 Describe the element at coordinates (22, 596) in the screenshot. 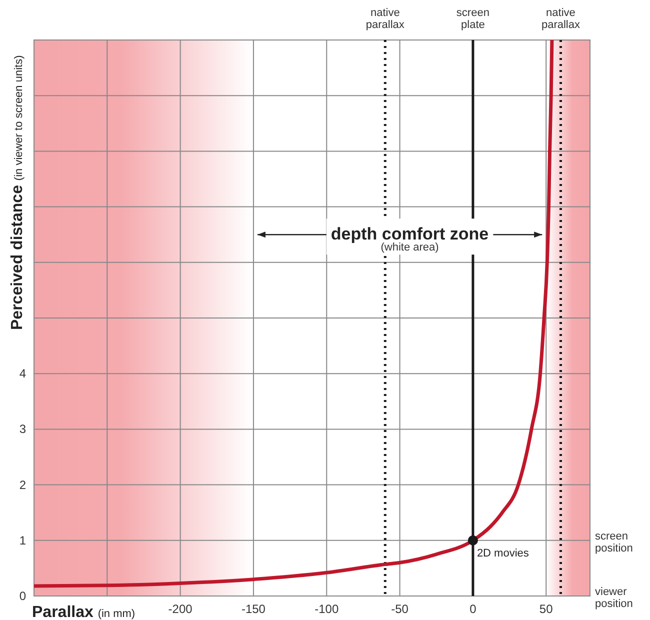

I see `y-tick-label: 0` at that location.